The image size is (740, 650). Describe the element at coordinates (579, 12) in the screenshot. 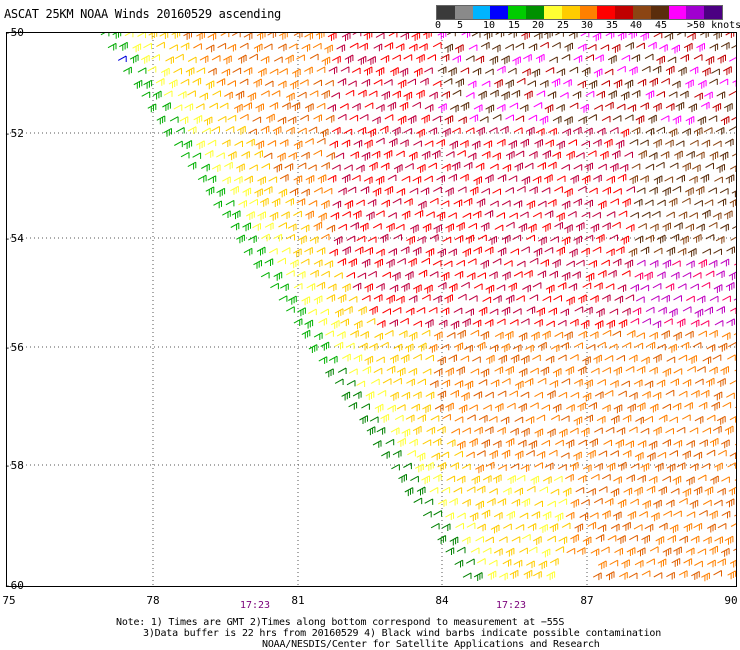

I see `wind-speed-legend` at that location.